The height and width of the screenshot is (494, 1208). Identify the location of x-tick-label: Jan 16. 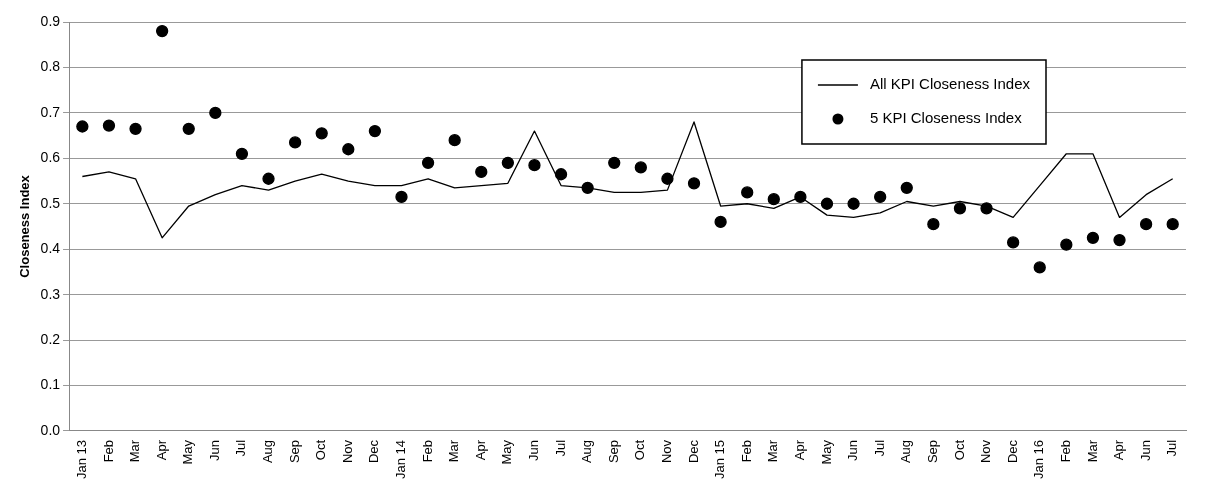
(1039, 459).